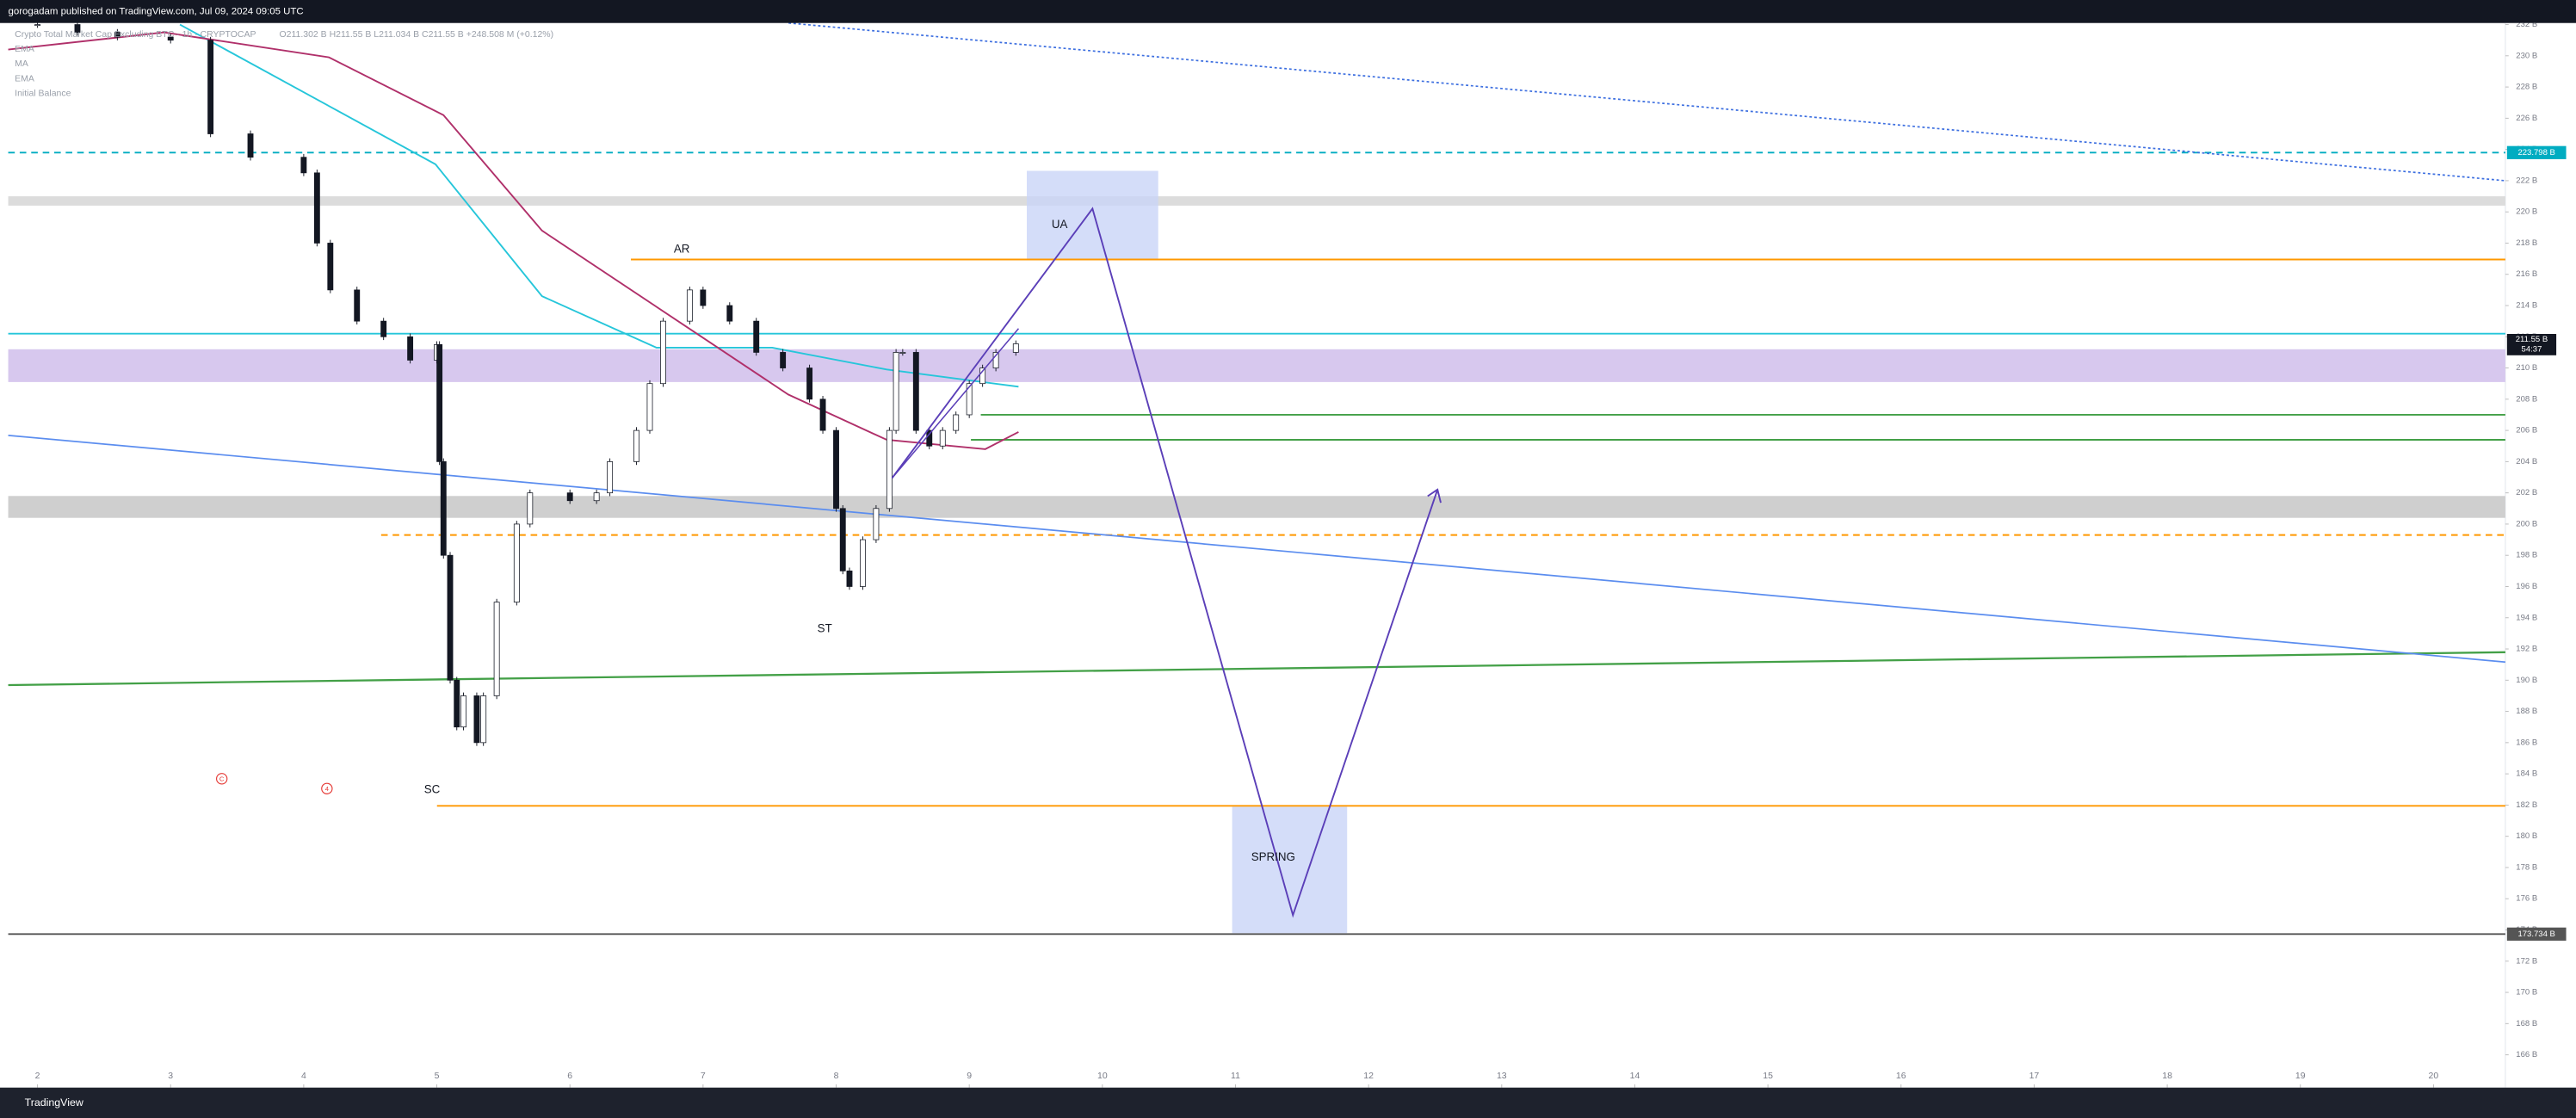 Image resolution: width=2576 pixels, height=1118 pixels. What do you see at coordinates (2300, 1076) in the screenshot?
I see `x-tick-label: 19` at bounding box center [2300, 1076].